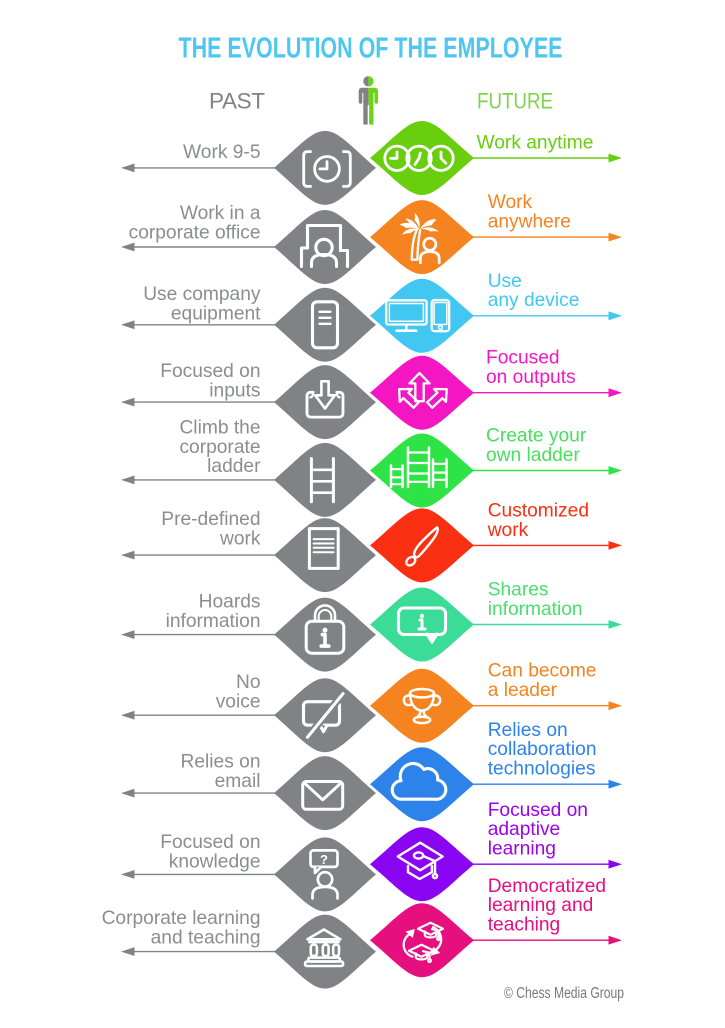 Image resolution: width=725 pixels, height=1028 pixels. I want to click on svg-text: technologies, so click(542, 769).